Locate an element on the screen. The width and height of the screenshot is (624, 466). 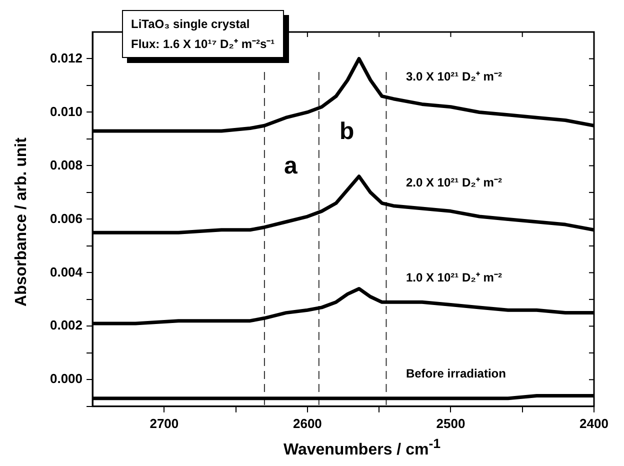
text: LiTaO₃ single crystal is located at coordinates (191, 24).